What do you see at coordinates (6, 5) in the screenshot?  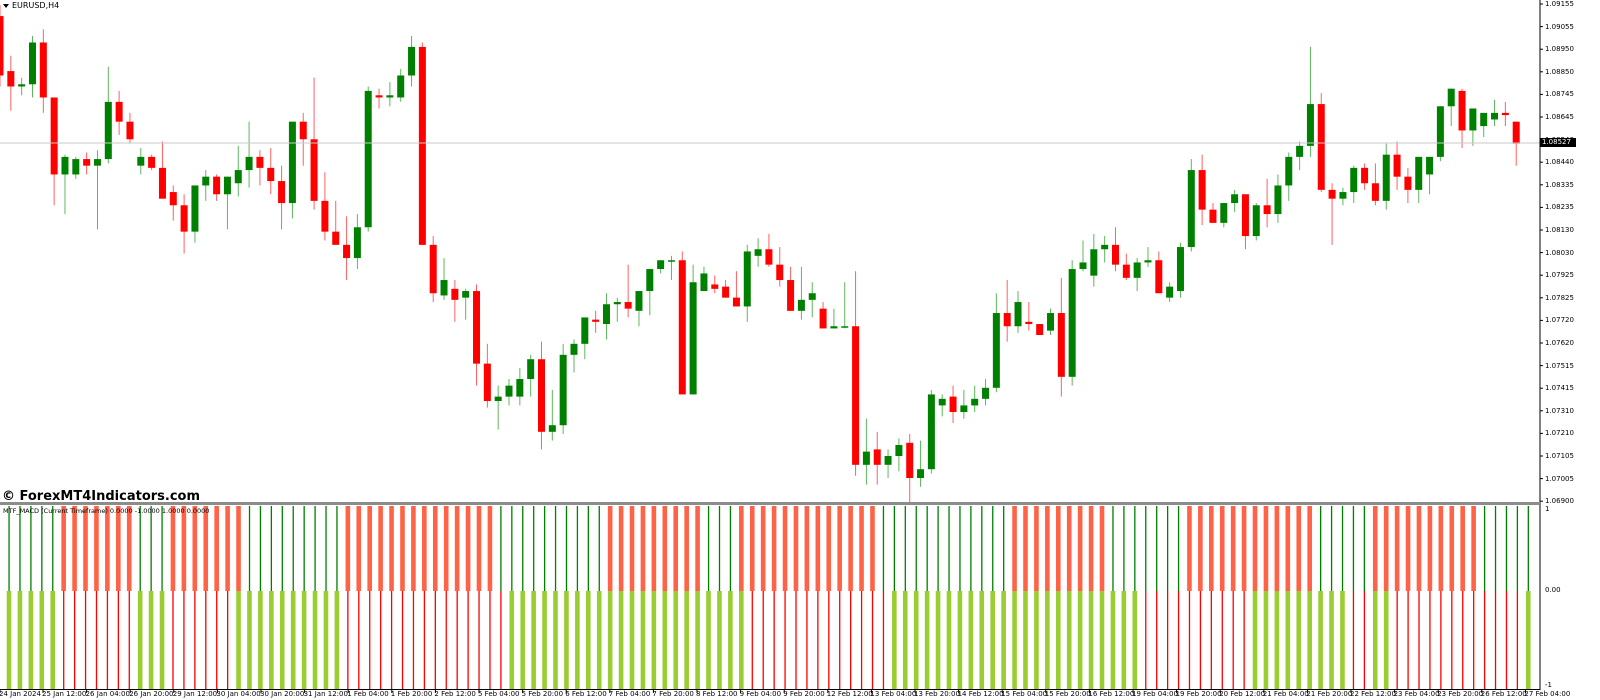 I see `dropdown-triangle-icon` at bounding box center [6, 5].